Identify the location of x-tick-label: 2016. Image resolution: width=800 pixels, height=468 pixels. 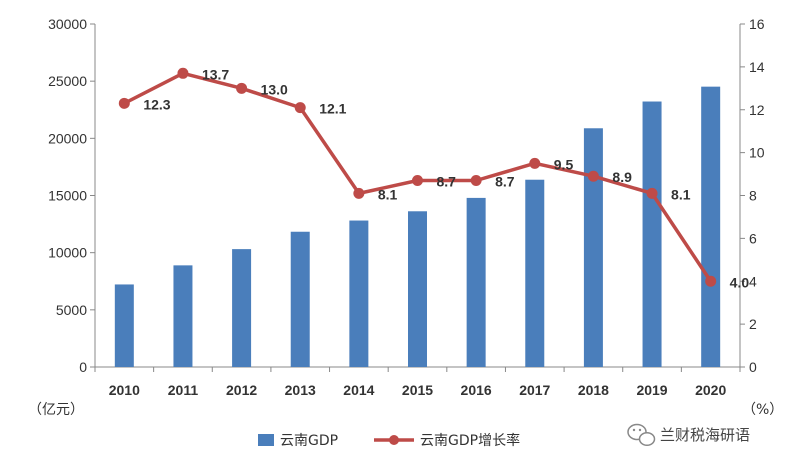
(476, 390).